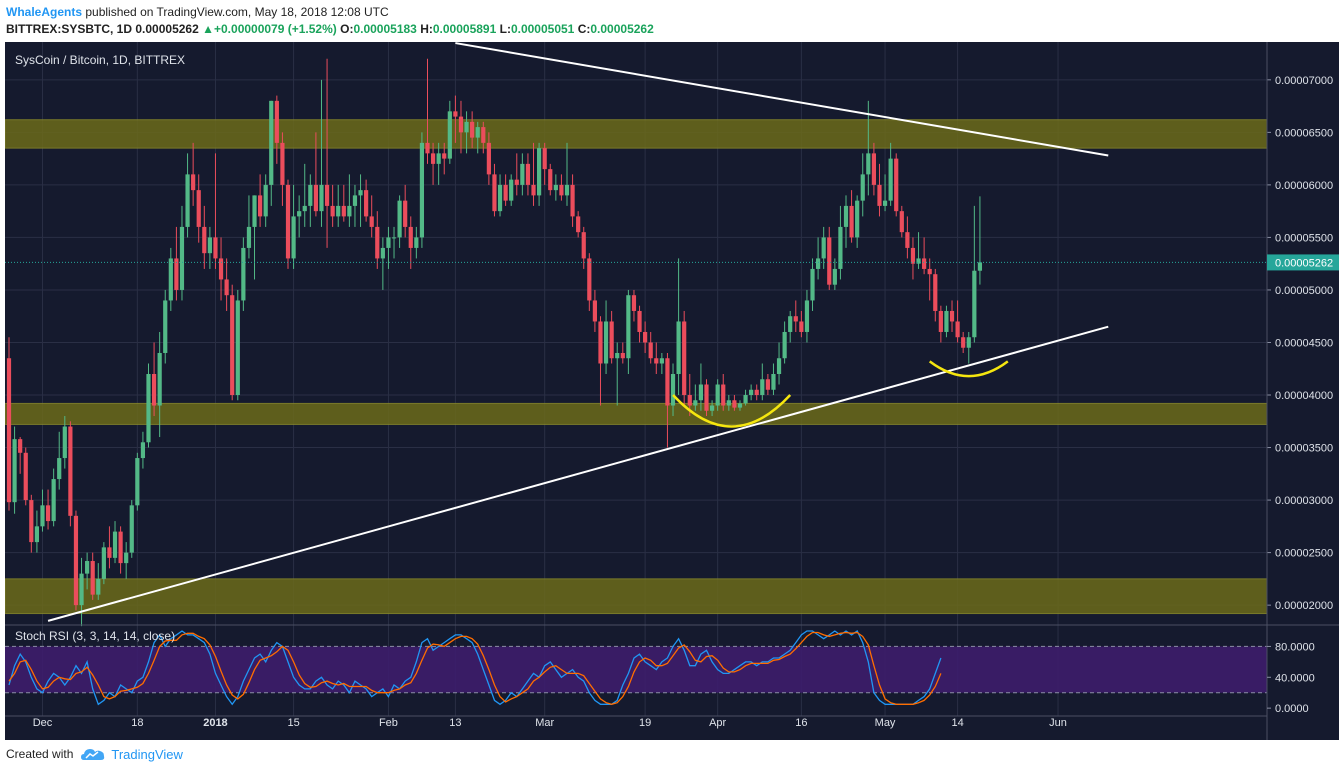 The width and height of the screenshot is (1344, 771). Describe the element at coordinates (69, 29) in the screenshot. I see `symbol-label: BITTREX:SYSBTC, 1D` at that location.